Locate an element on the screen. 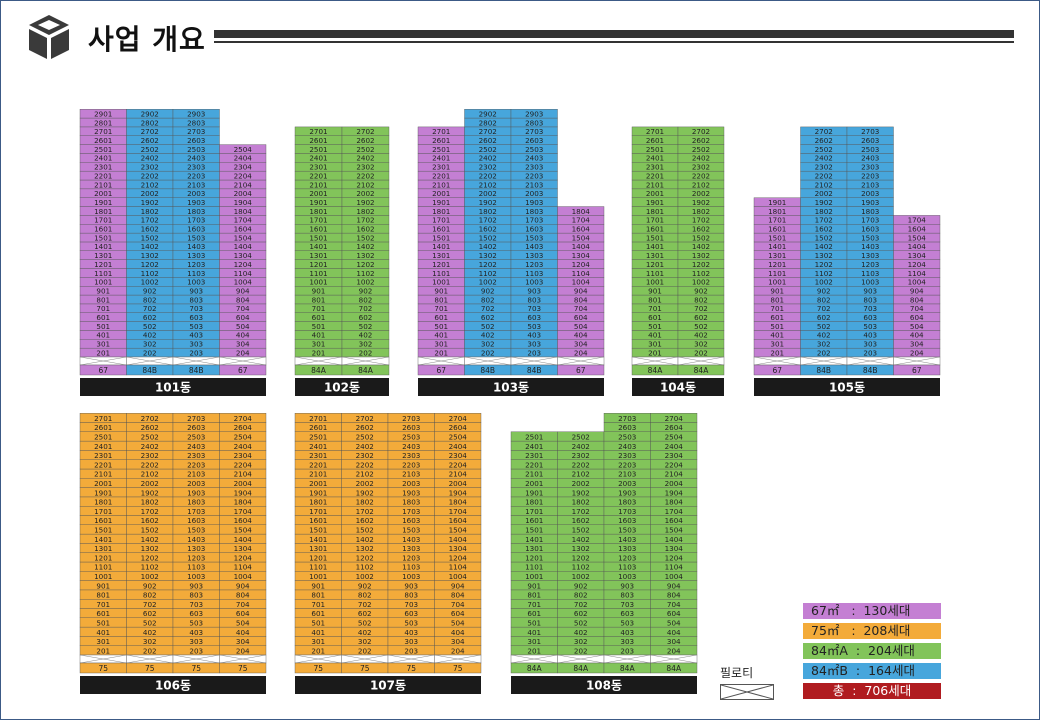 The width and height of the screenshot is (1040, 720). unit-number: 1403 is located at coordinates (627, 539).